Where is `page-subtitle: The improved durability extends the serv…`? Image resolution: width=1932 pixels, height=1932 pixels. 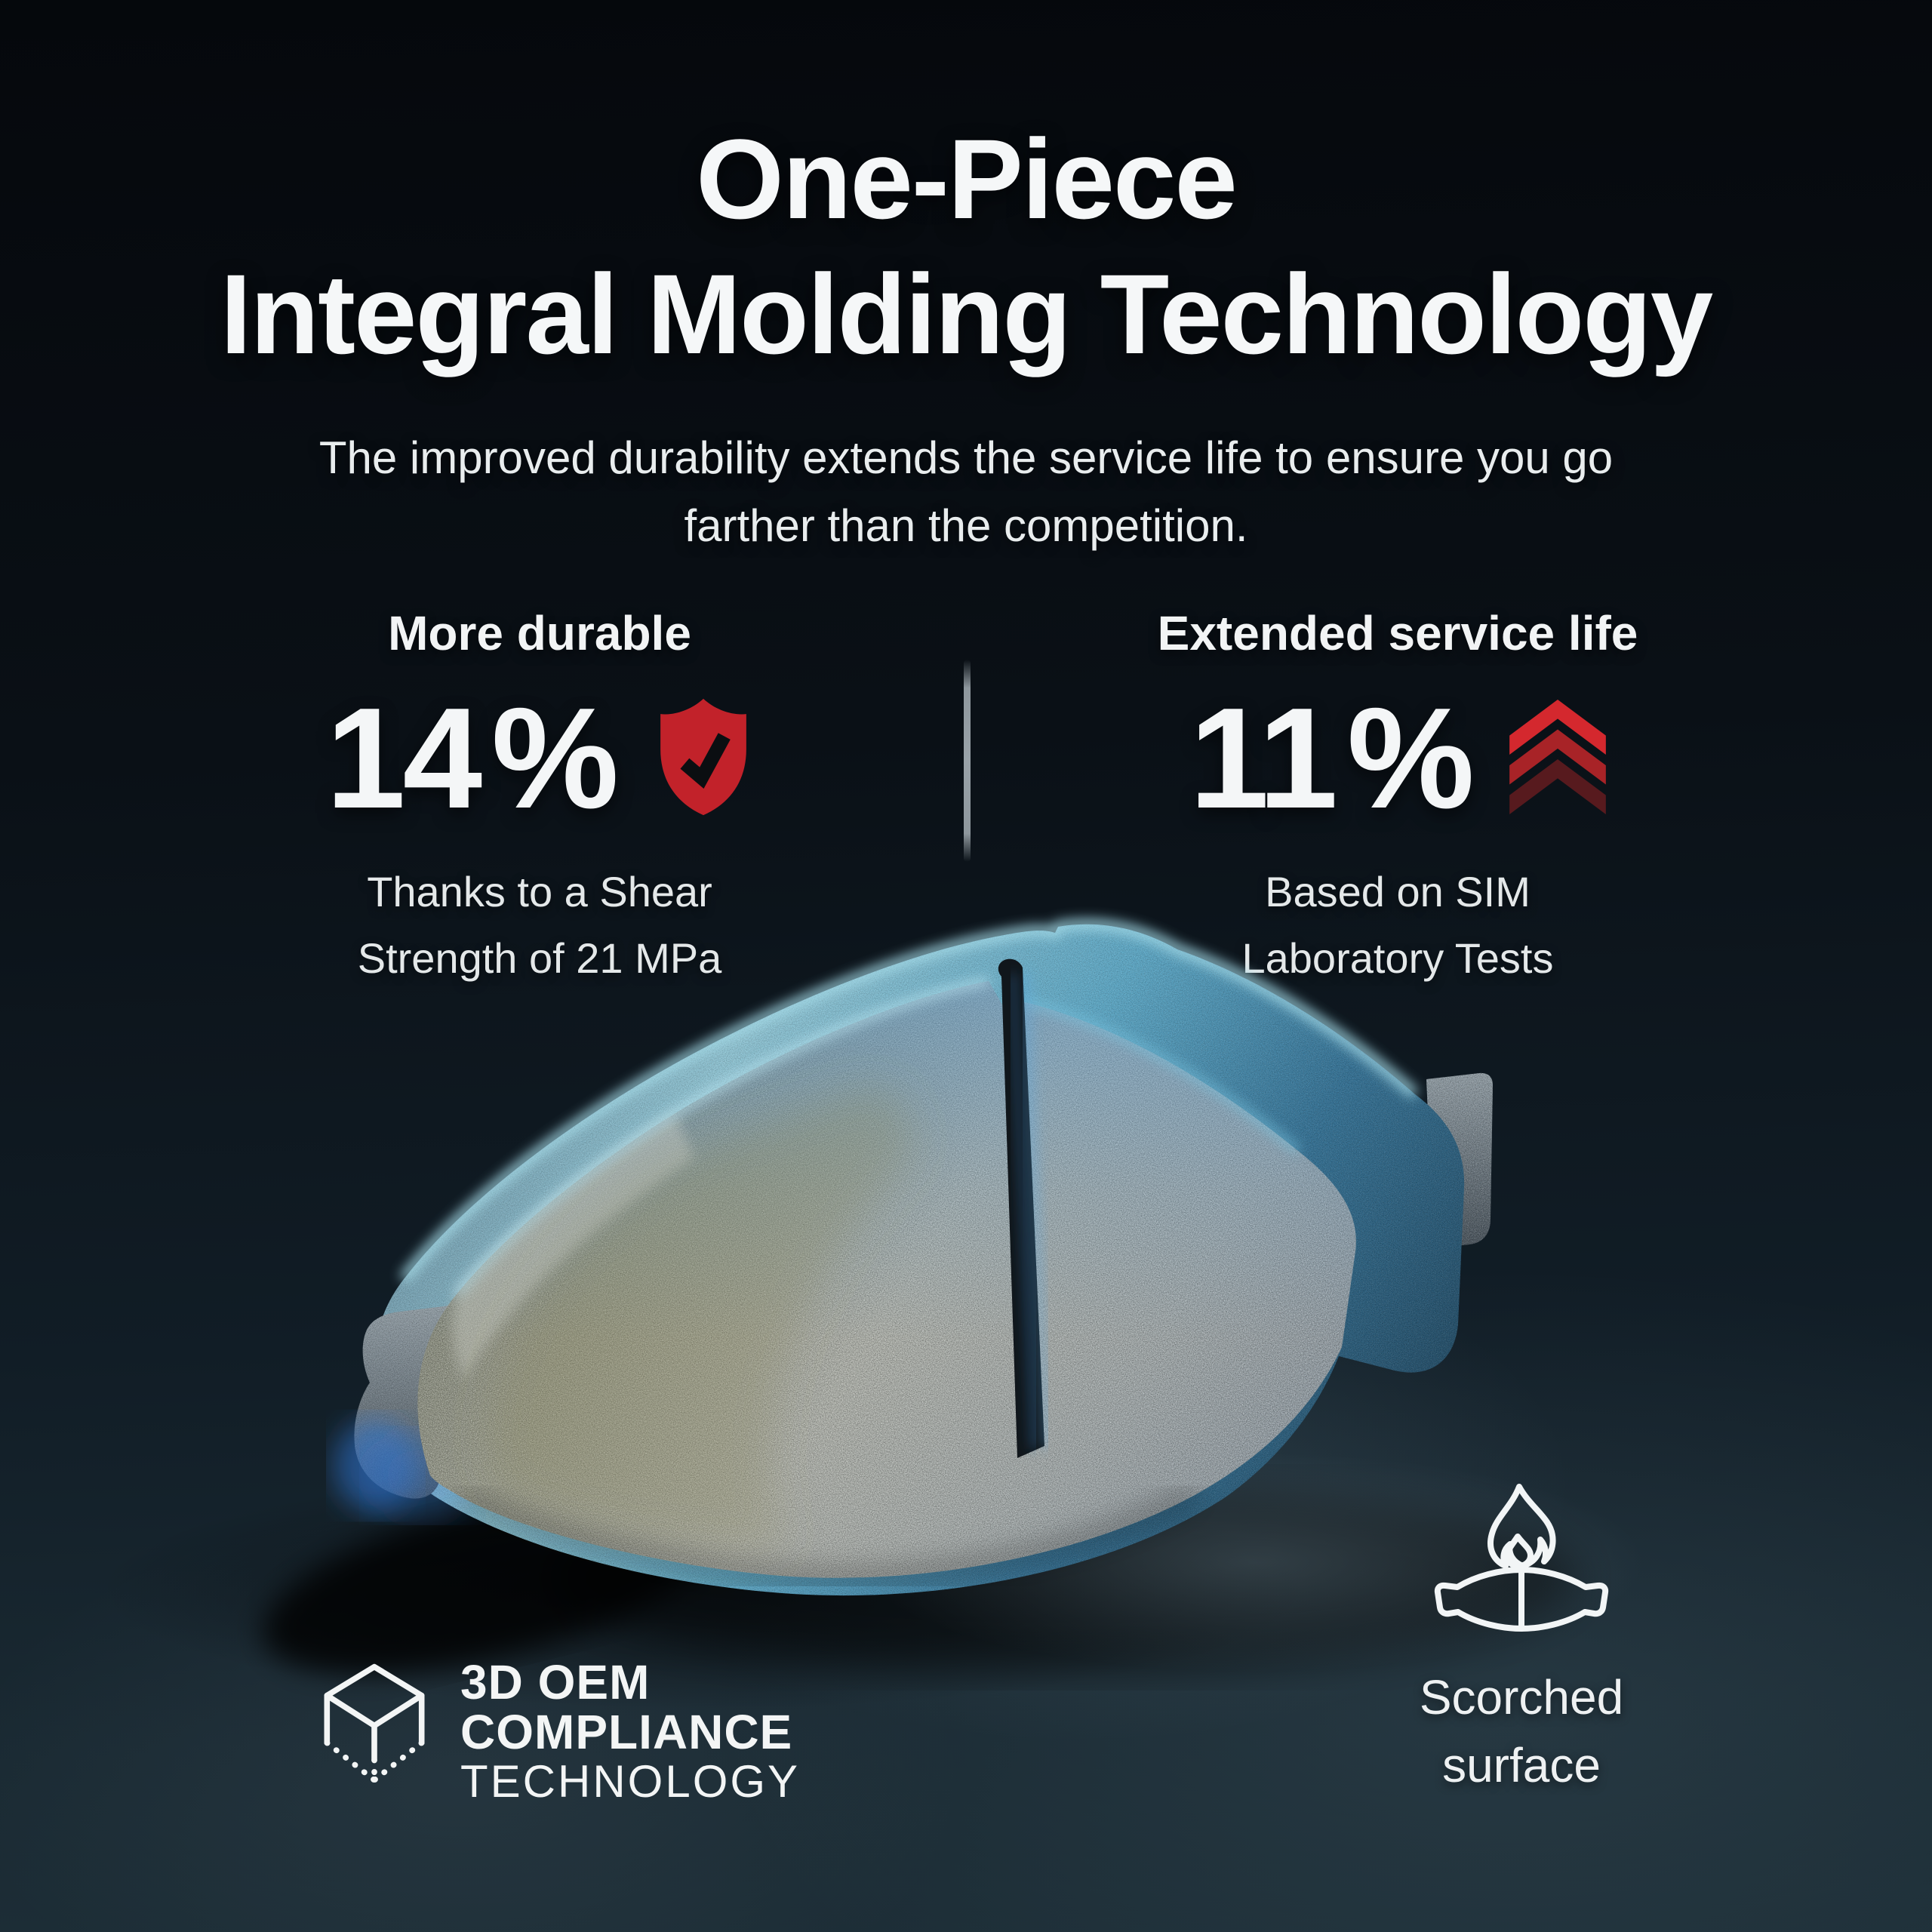
page-subtitle: The improved durability extends the serv… is located at coordinates (966, 492).